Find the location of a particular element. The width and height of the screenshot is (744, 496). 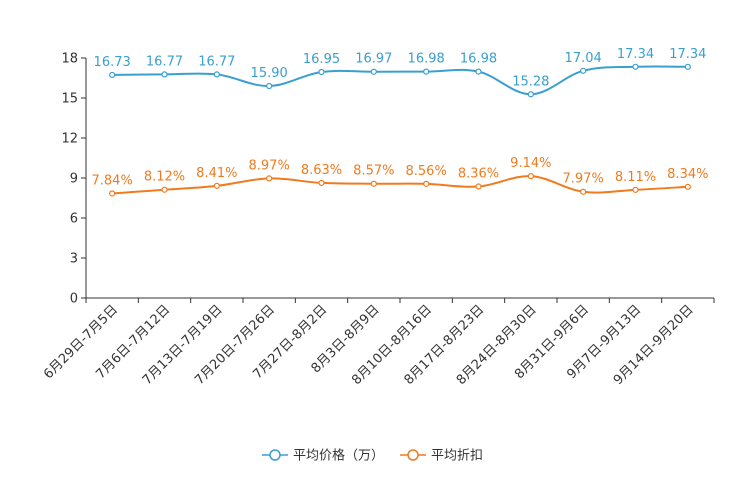

data-label: 8.56% is located at coordinates (426, 171).